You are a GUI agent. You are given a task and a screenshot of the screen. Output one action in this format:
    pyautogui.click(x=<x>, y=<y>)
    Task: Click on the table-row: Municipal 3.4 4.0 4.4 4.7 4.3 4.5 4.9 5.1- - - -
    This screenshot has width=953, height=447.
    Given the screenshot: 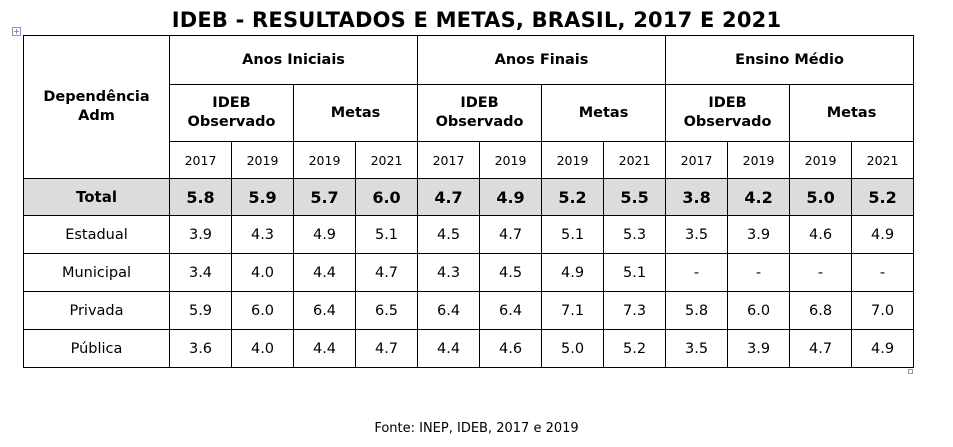 What is the action you would take?
    pyautogui.click(x=469, y=272)
    